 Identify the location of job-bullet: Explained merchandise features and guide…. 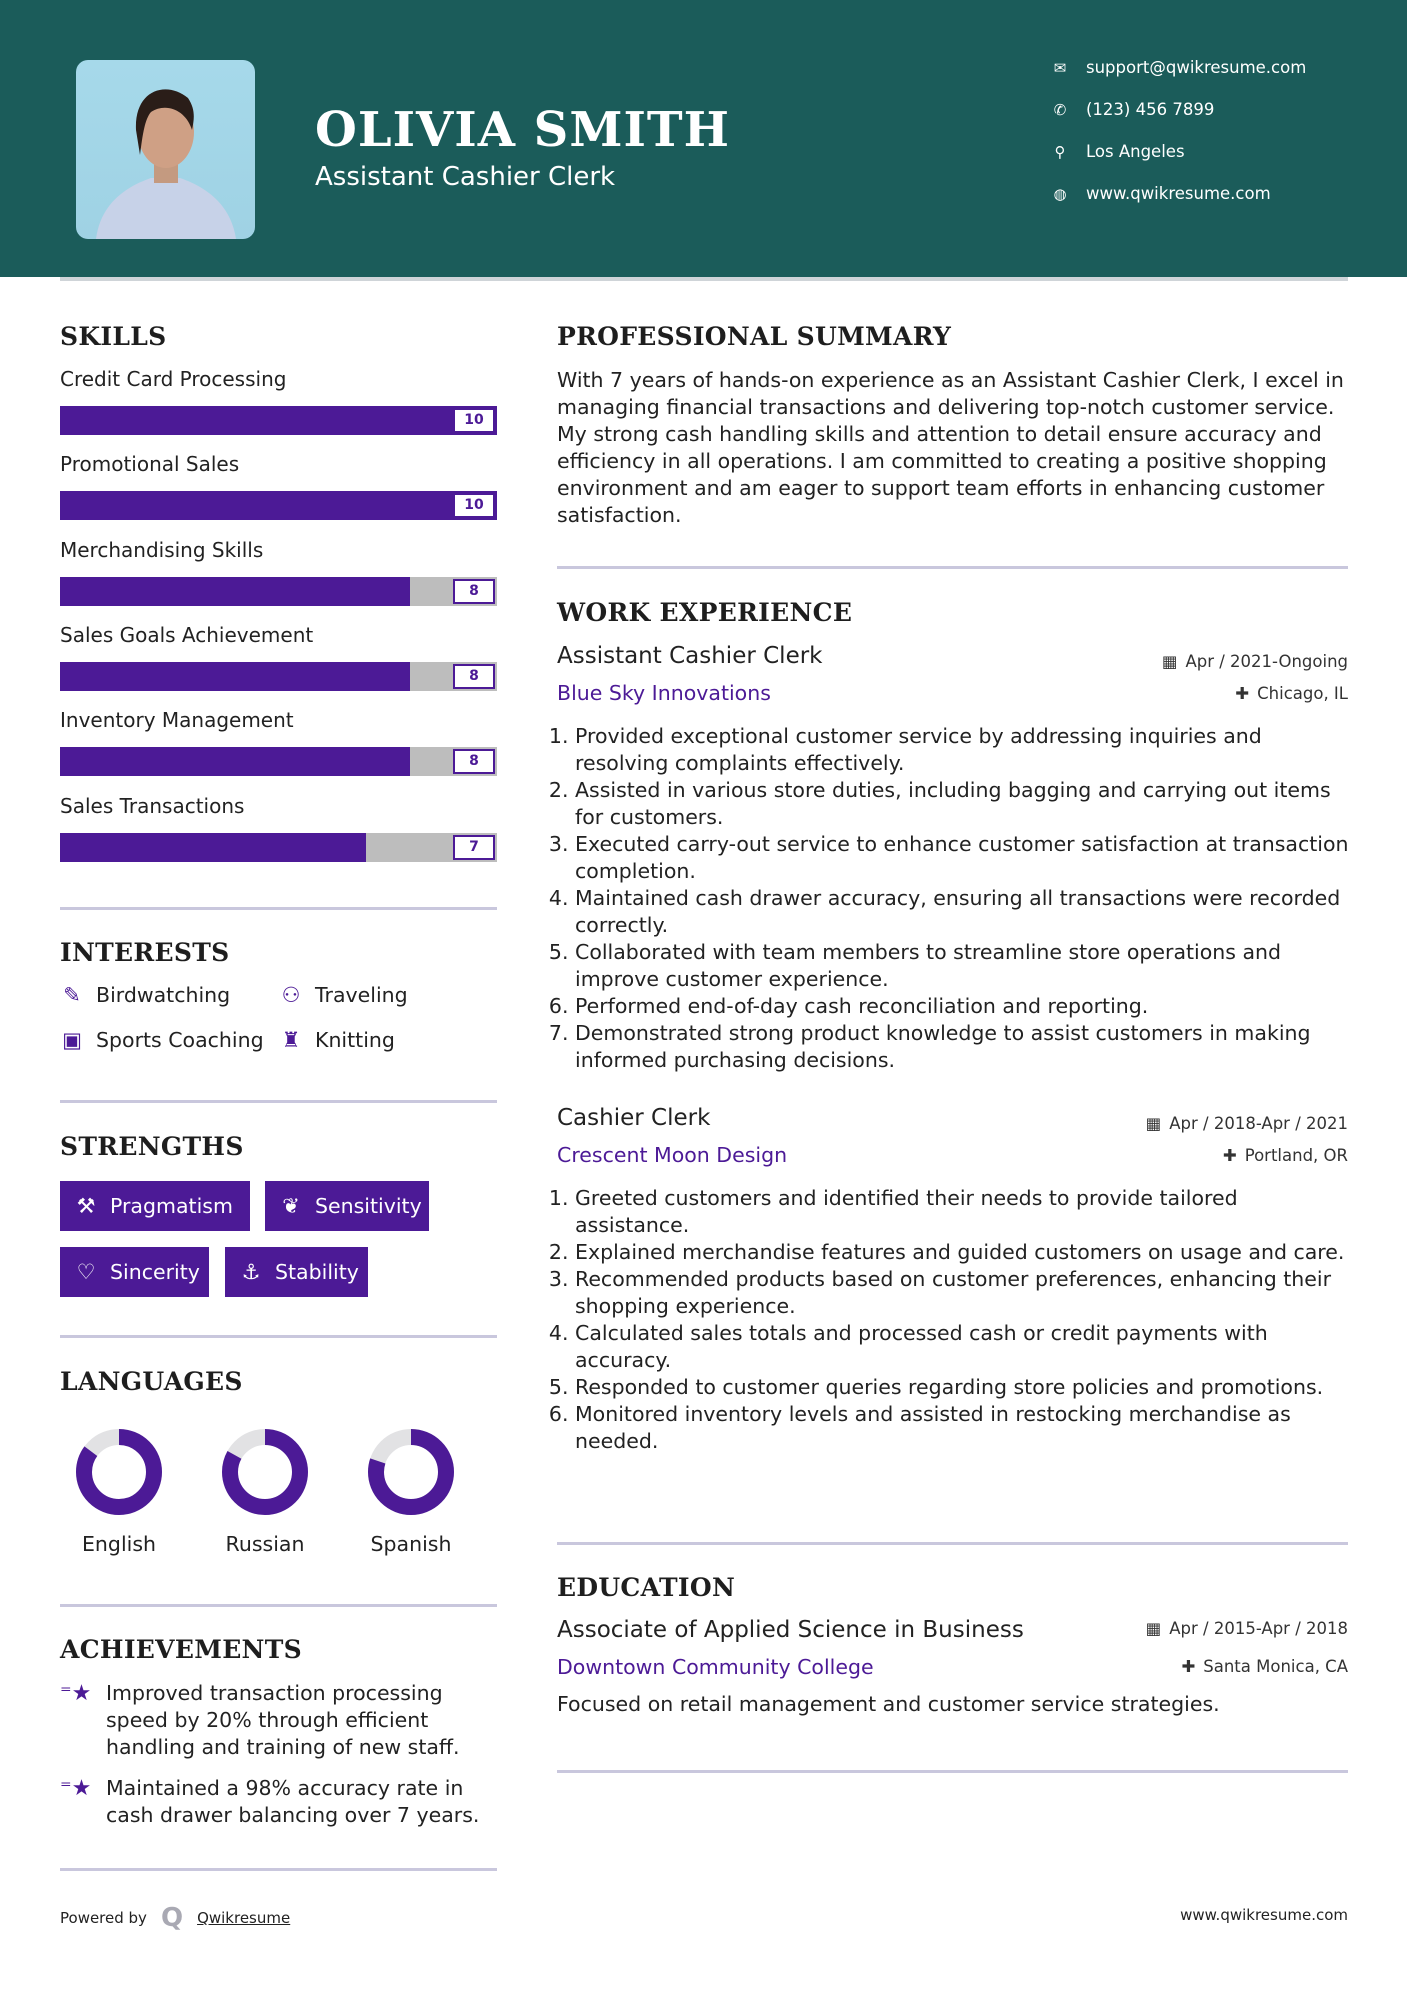
(963, 1252).